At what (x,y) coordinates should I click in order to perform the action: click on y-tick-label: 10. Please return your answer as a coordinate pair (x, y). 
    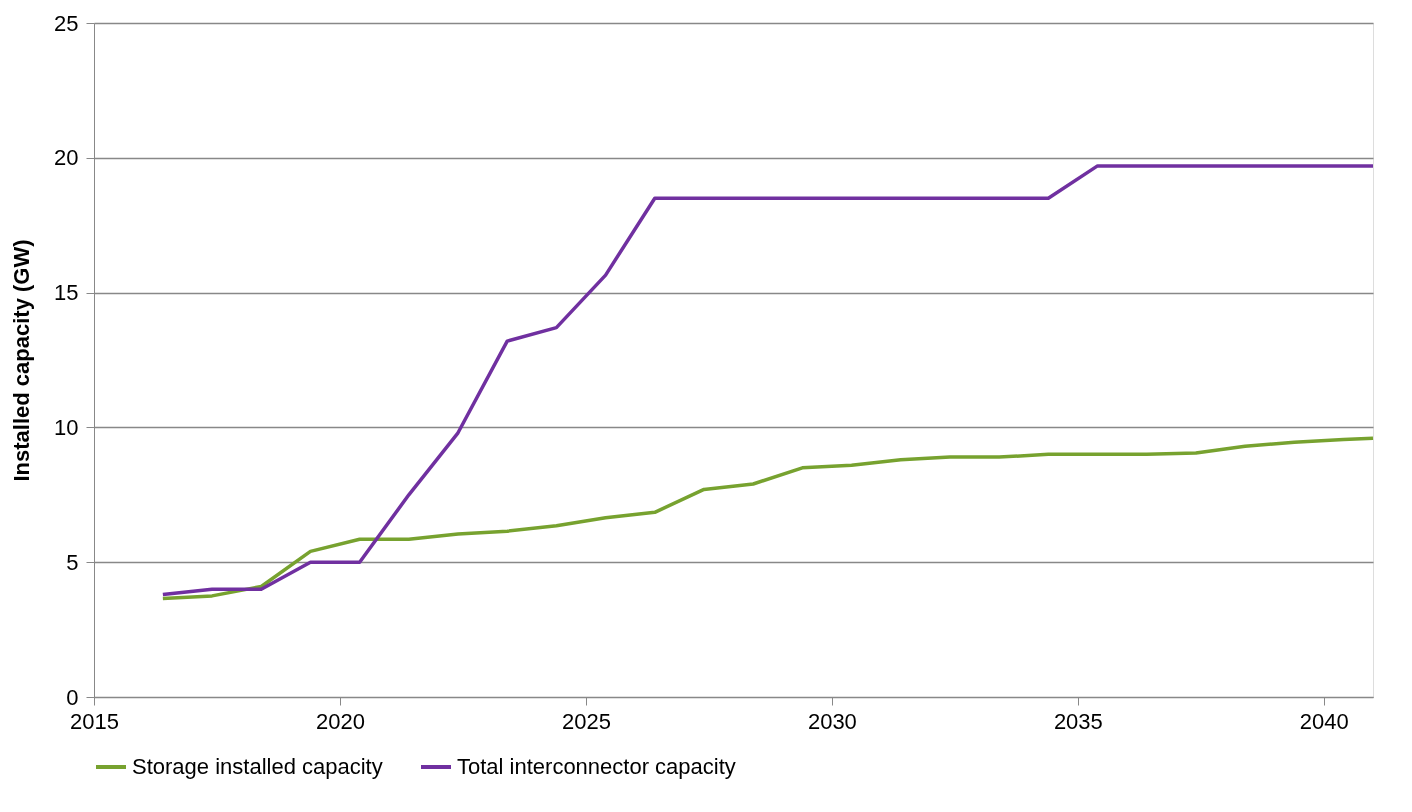
    Looking at the image, I should click on (66, 427).